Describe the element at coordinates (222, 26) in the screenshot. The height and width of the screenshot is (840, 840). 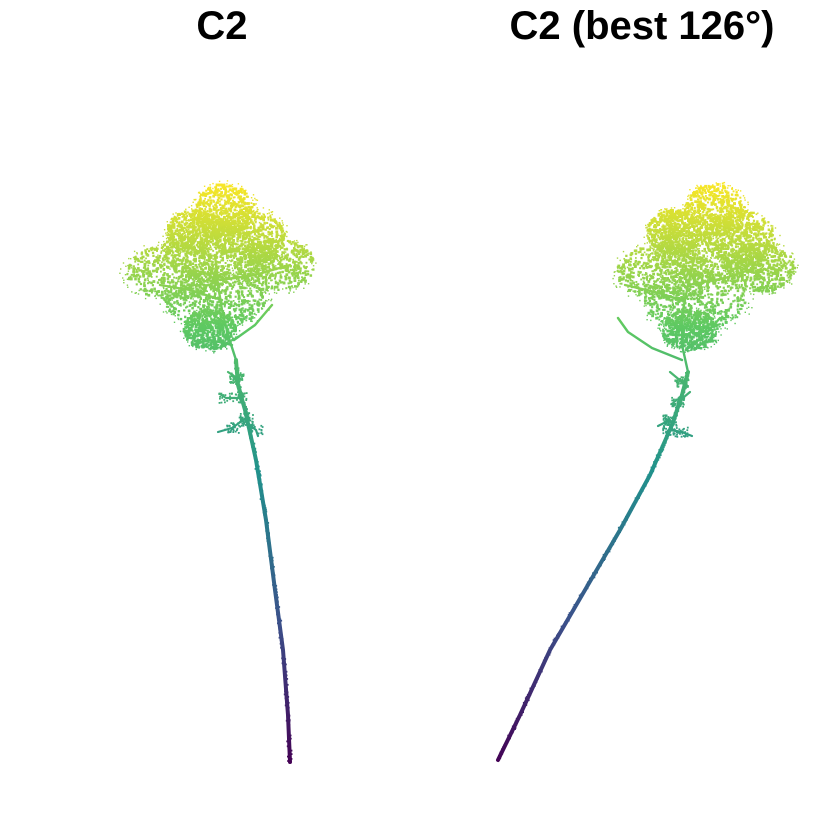
I see `panel-title: C2` at that location.